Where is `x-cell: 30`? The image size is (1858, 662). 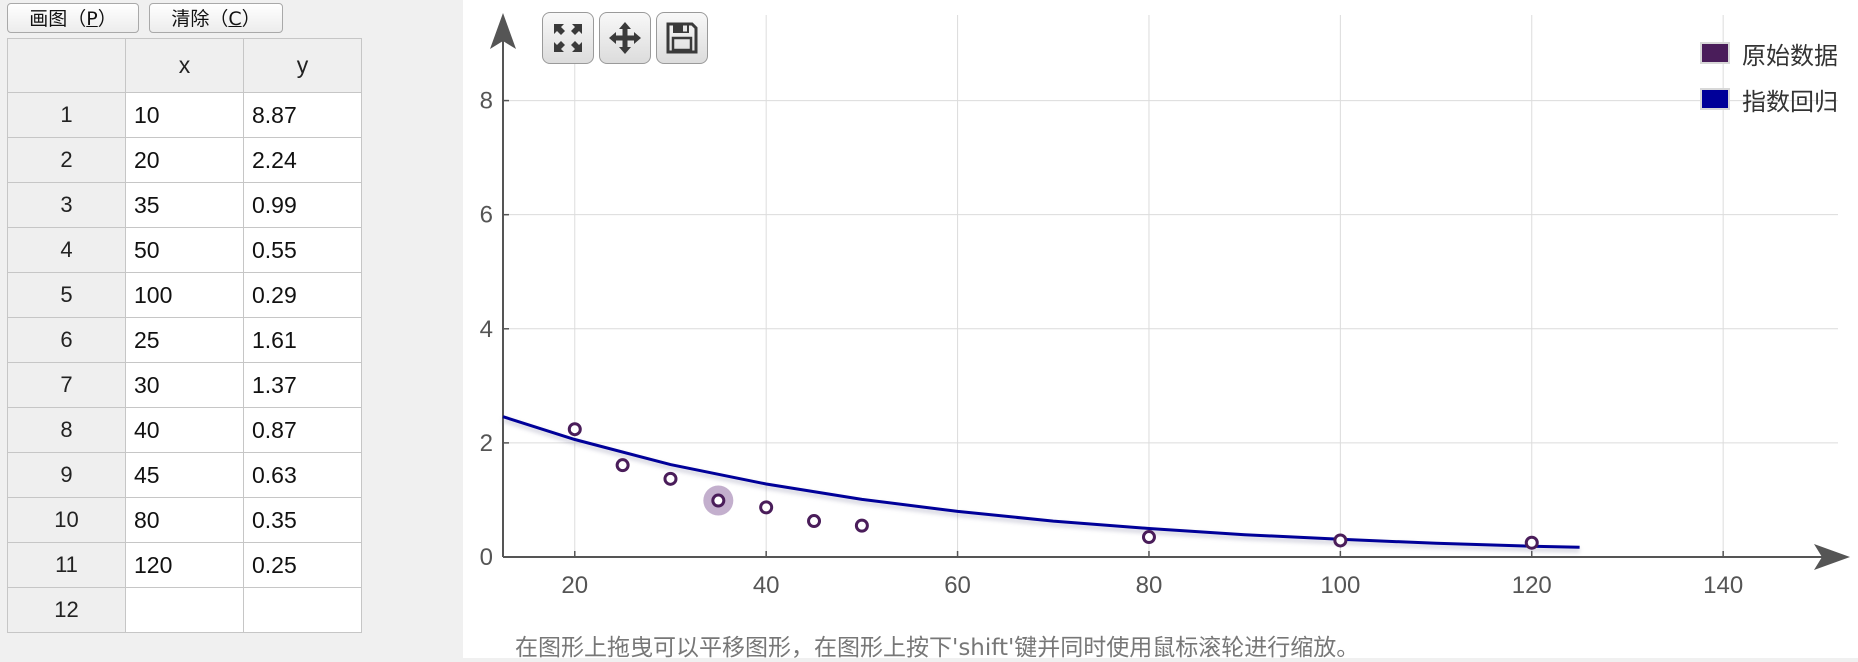
x-cell: 30 is located at coordinates (184, 385).